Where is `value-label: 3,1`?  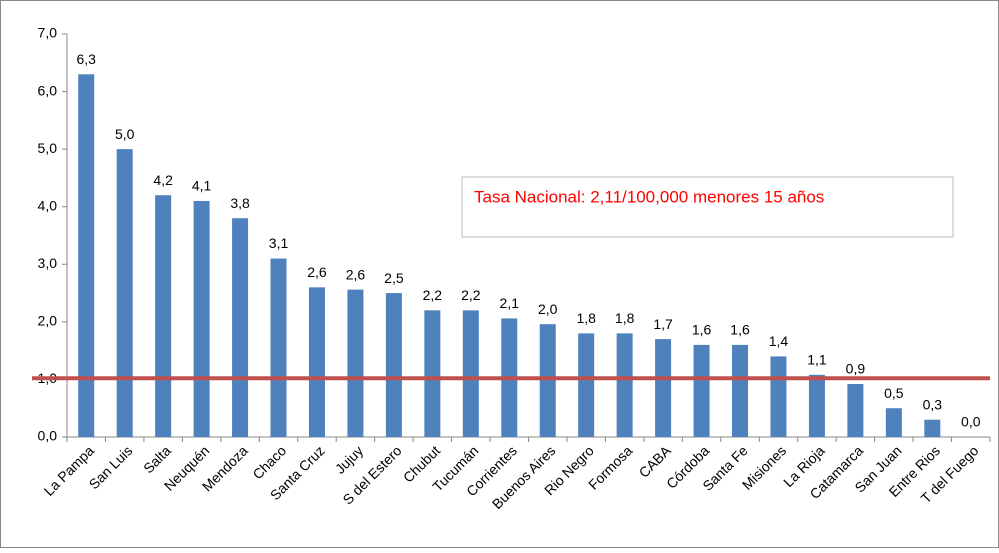 value-label: 3,1 is located at coordinates (279, 243).